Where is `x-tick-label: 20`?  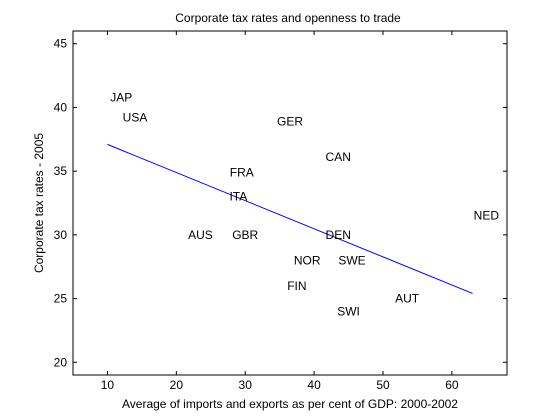
x-tick-label: 20 is located at coordinates (177, 385).